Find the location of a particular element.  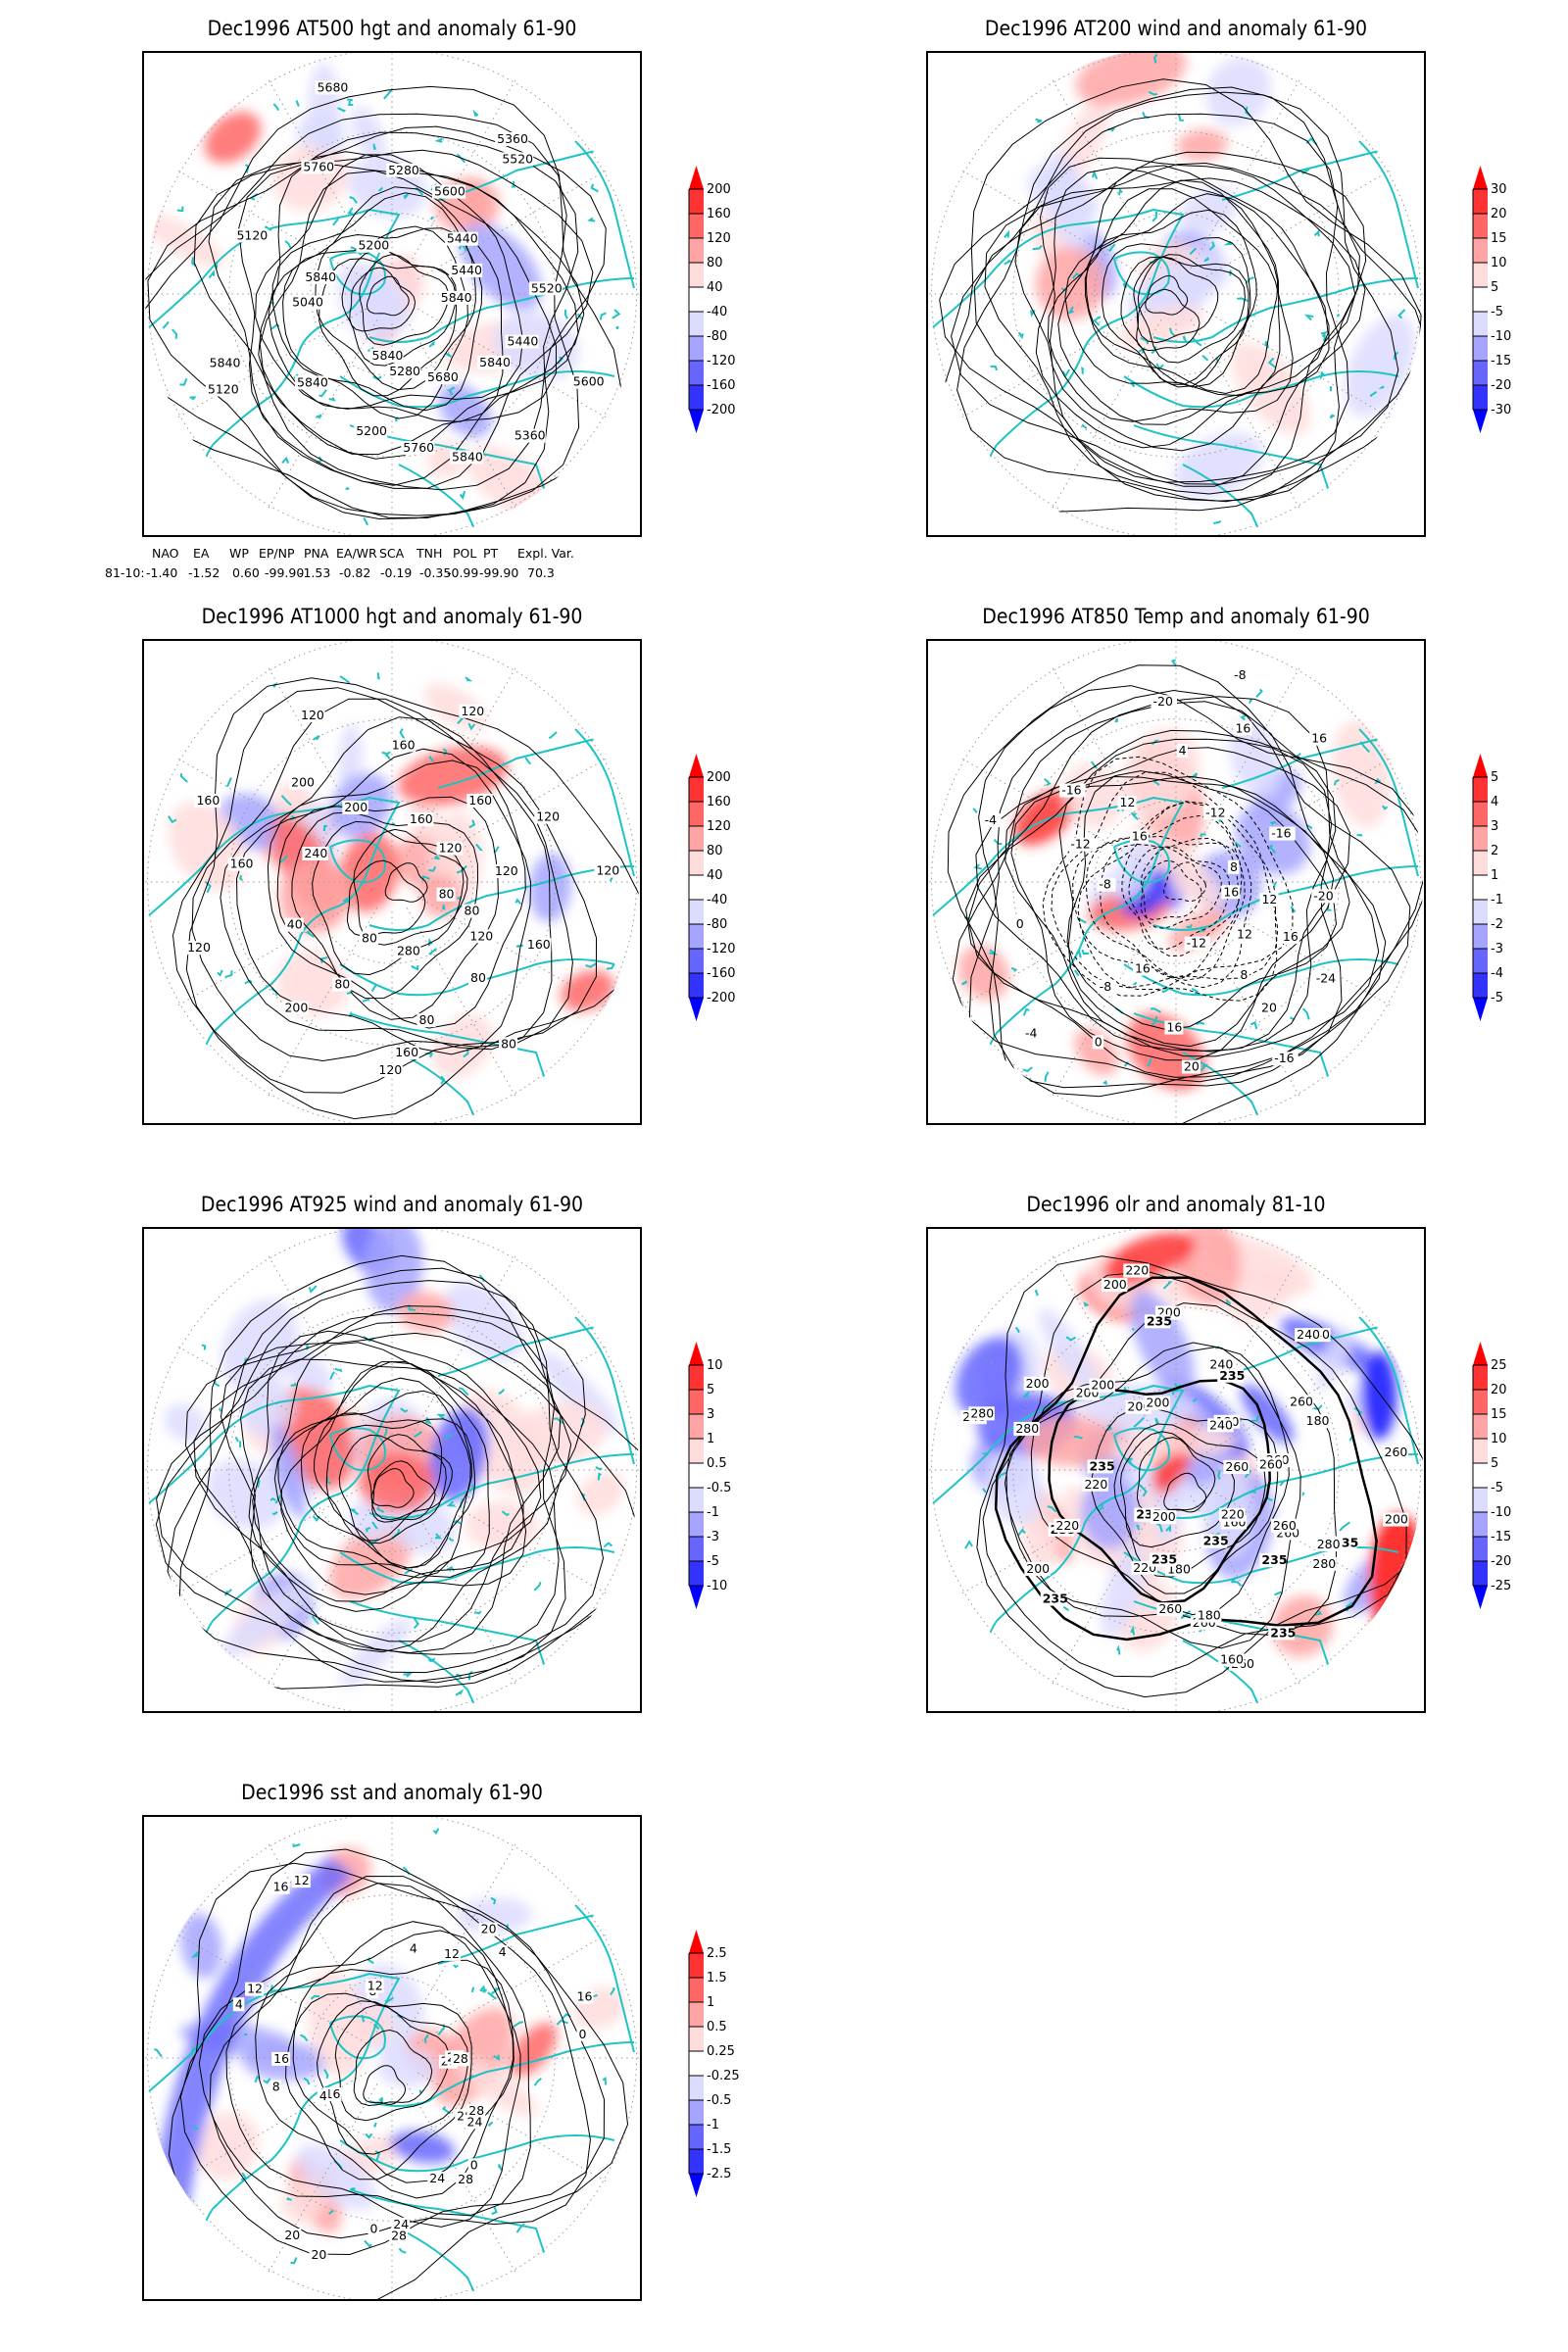

contour-label: 235 is located at coordinates (1232, 1375).